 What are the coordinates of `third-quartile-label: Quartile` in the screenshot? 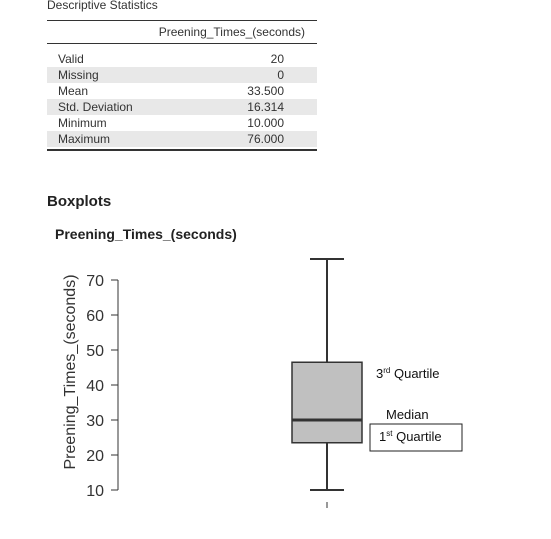 It's located at (414, 373).